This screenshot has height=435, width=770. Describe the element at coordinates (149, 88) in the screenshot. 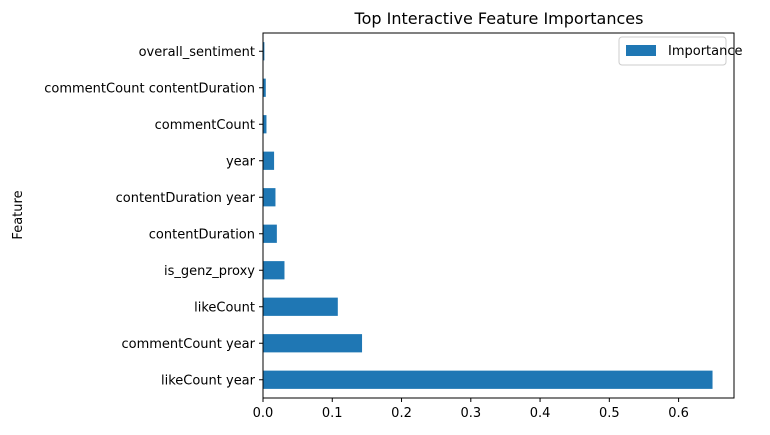

I see `y-tick-label: commentCount contentDuration` at that location.